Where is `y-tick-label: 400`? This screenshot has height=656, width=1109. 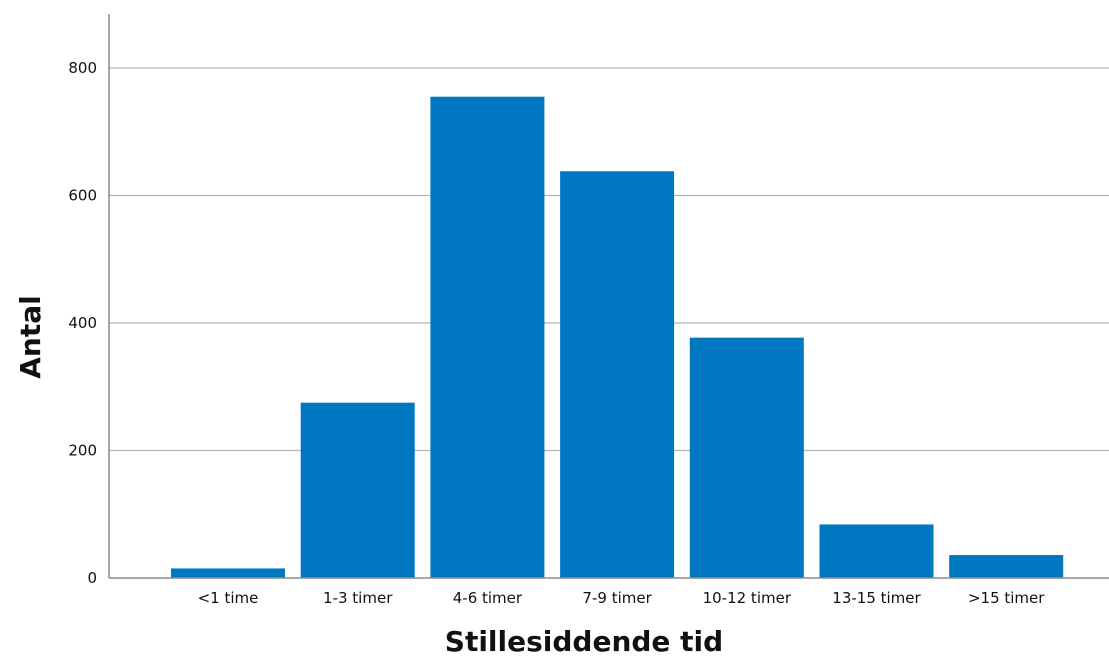
y-tick-label: 400 is located at coordinates (82, 323).